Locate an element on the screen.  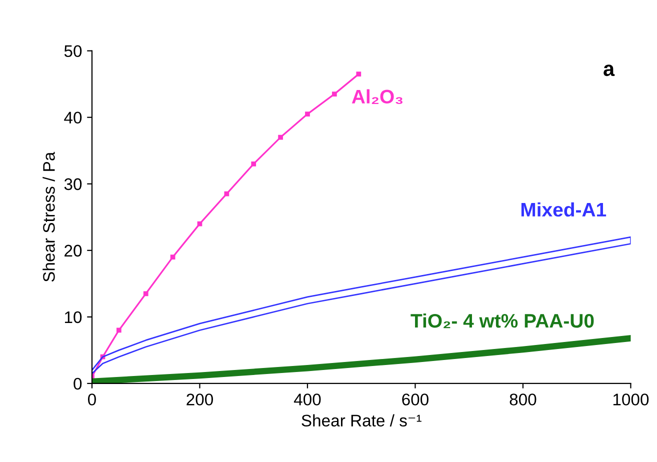
x-tick-label: 0 is located at coordinates (92, 400).